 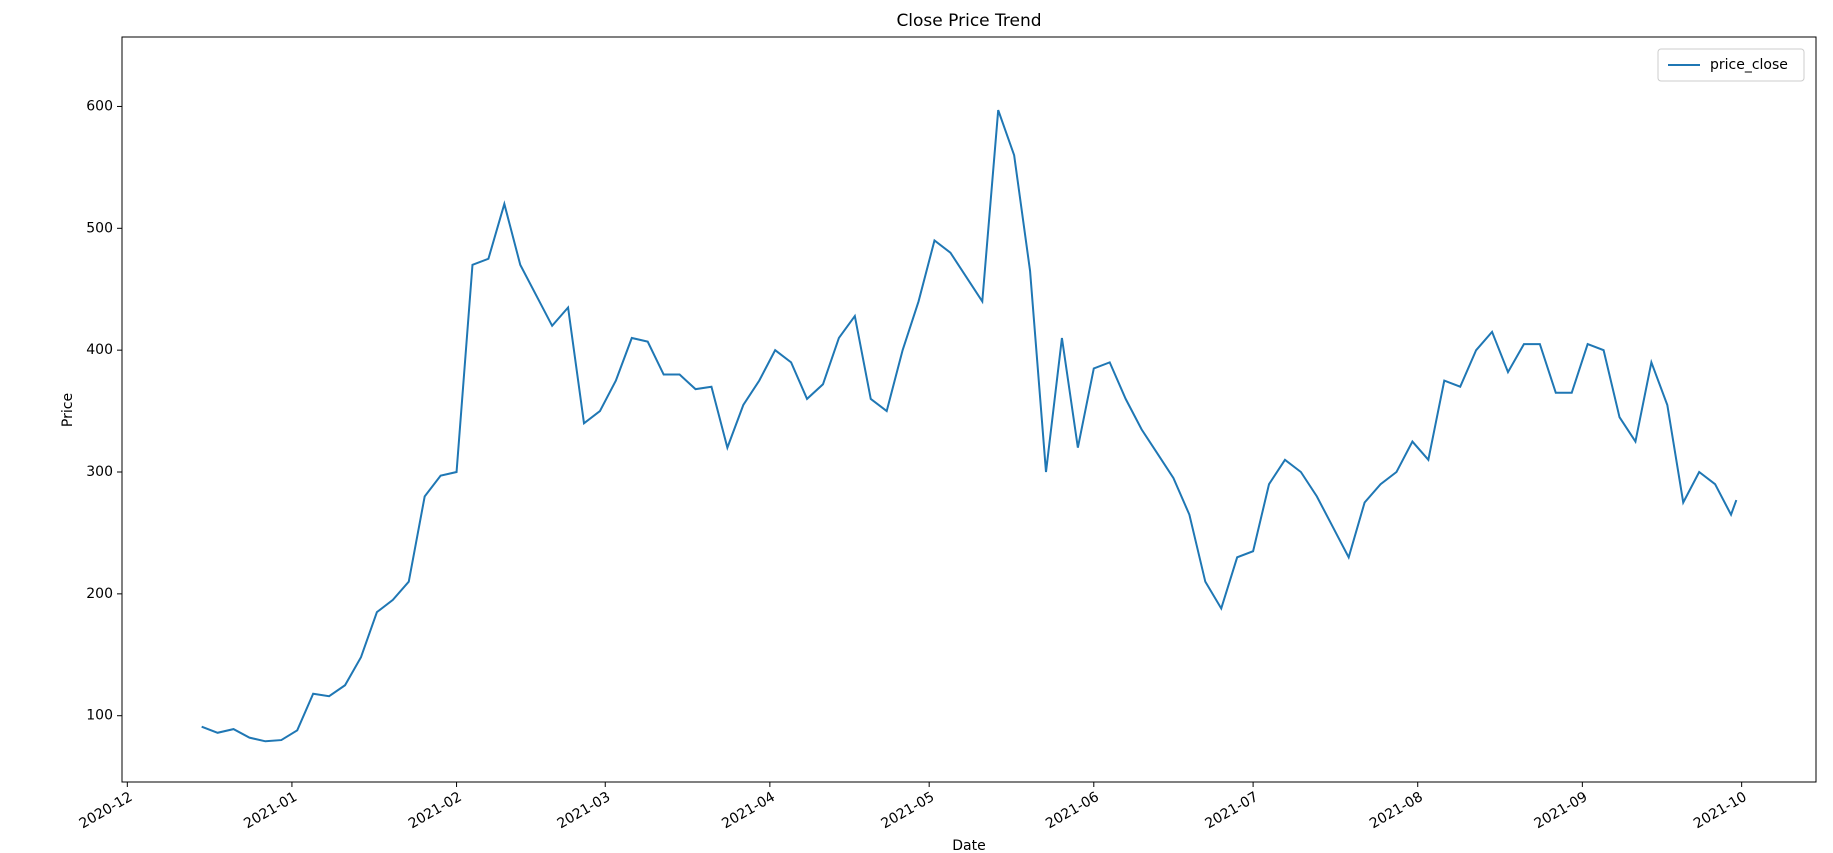 What do you see at coordinates (68, 410) in the screenshot?
I see `y-axis-label: Price` at bounding box center [68, 410].